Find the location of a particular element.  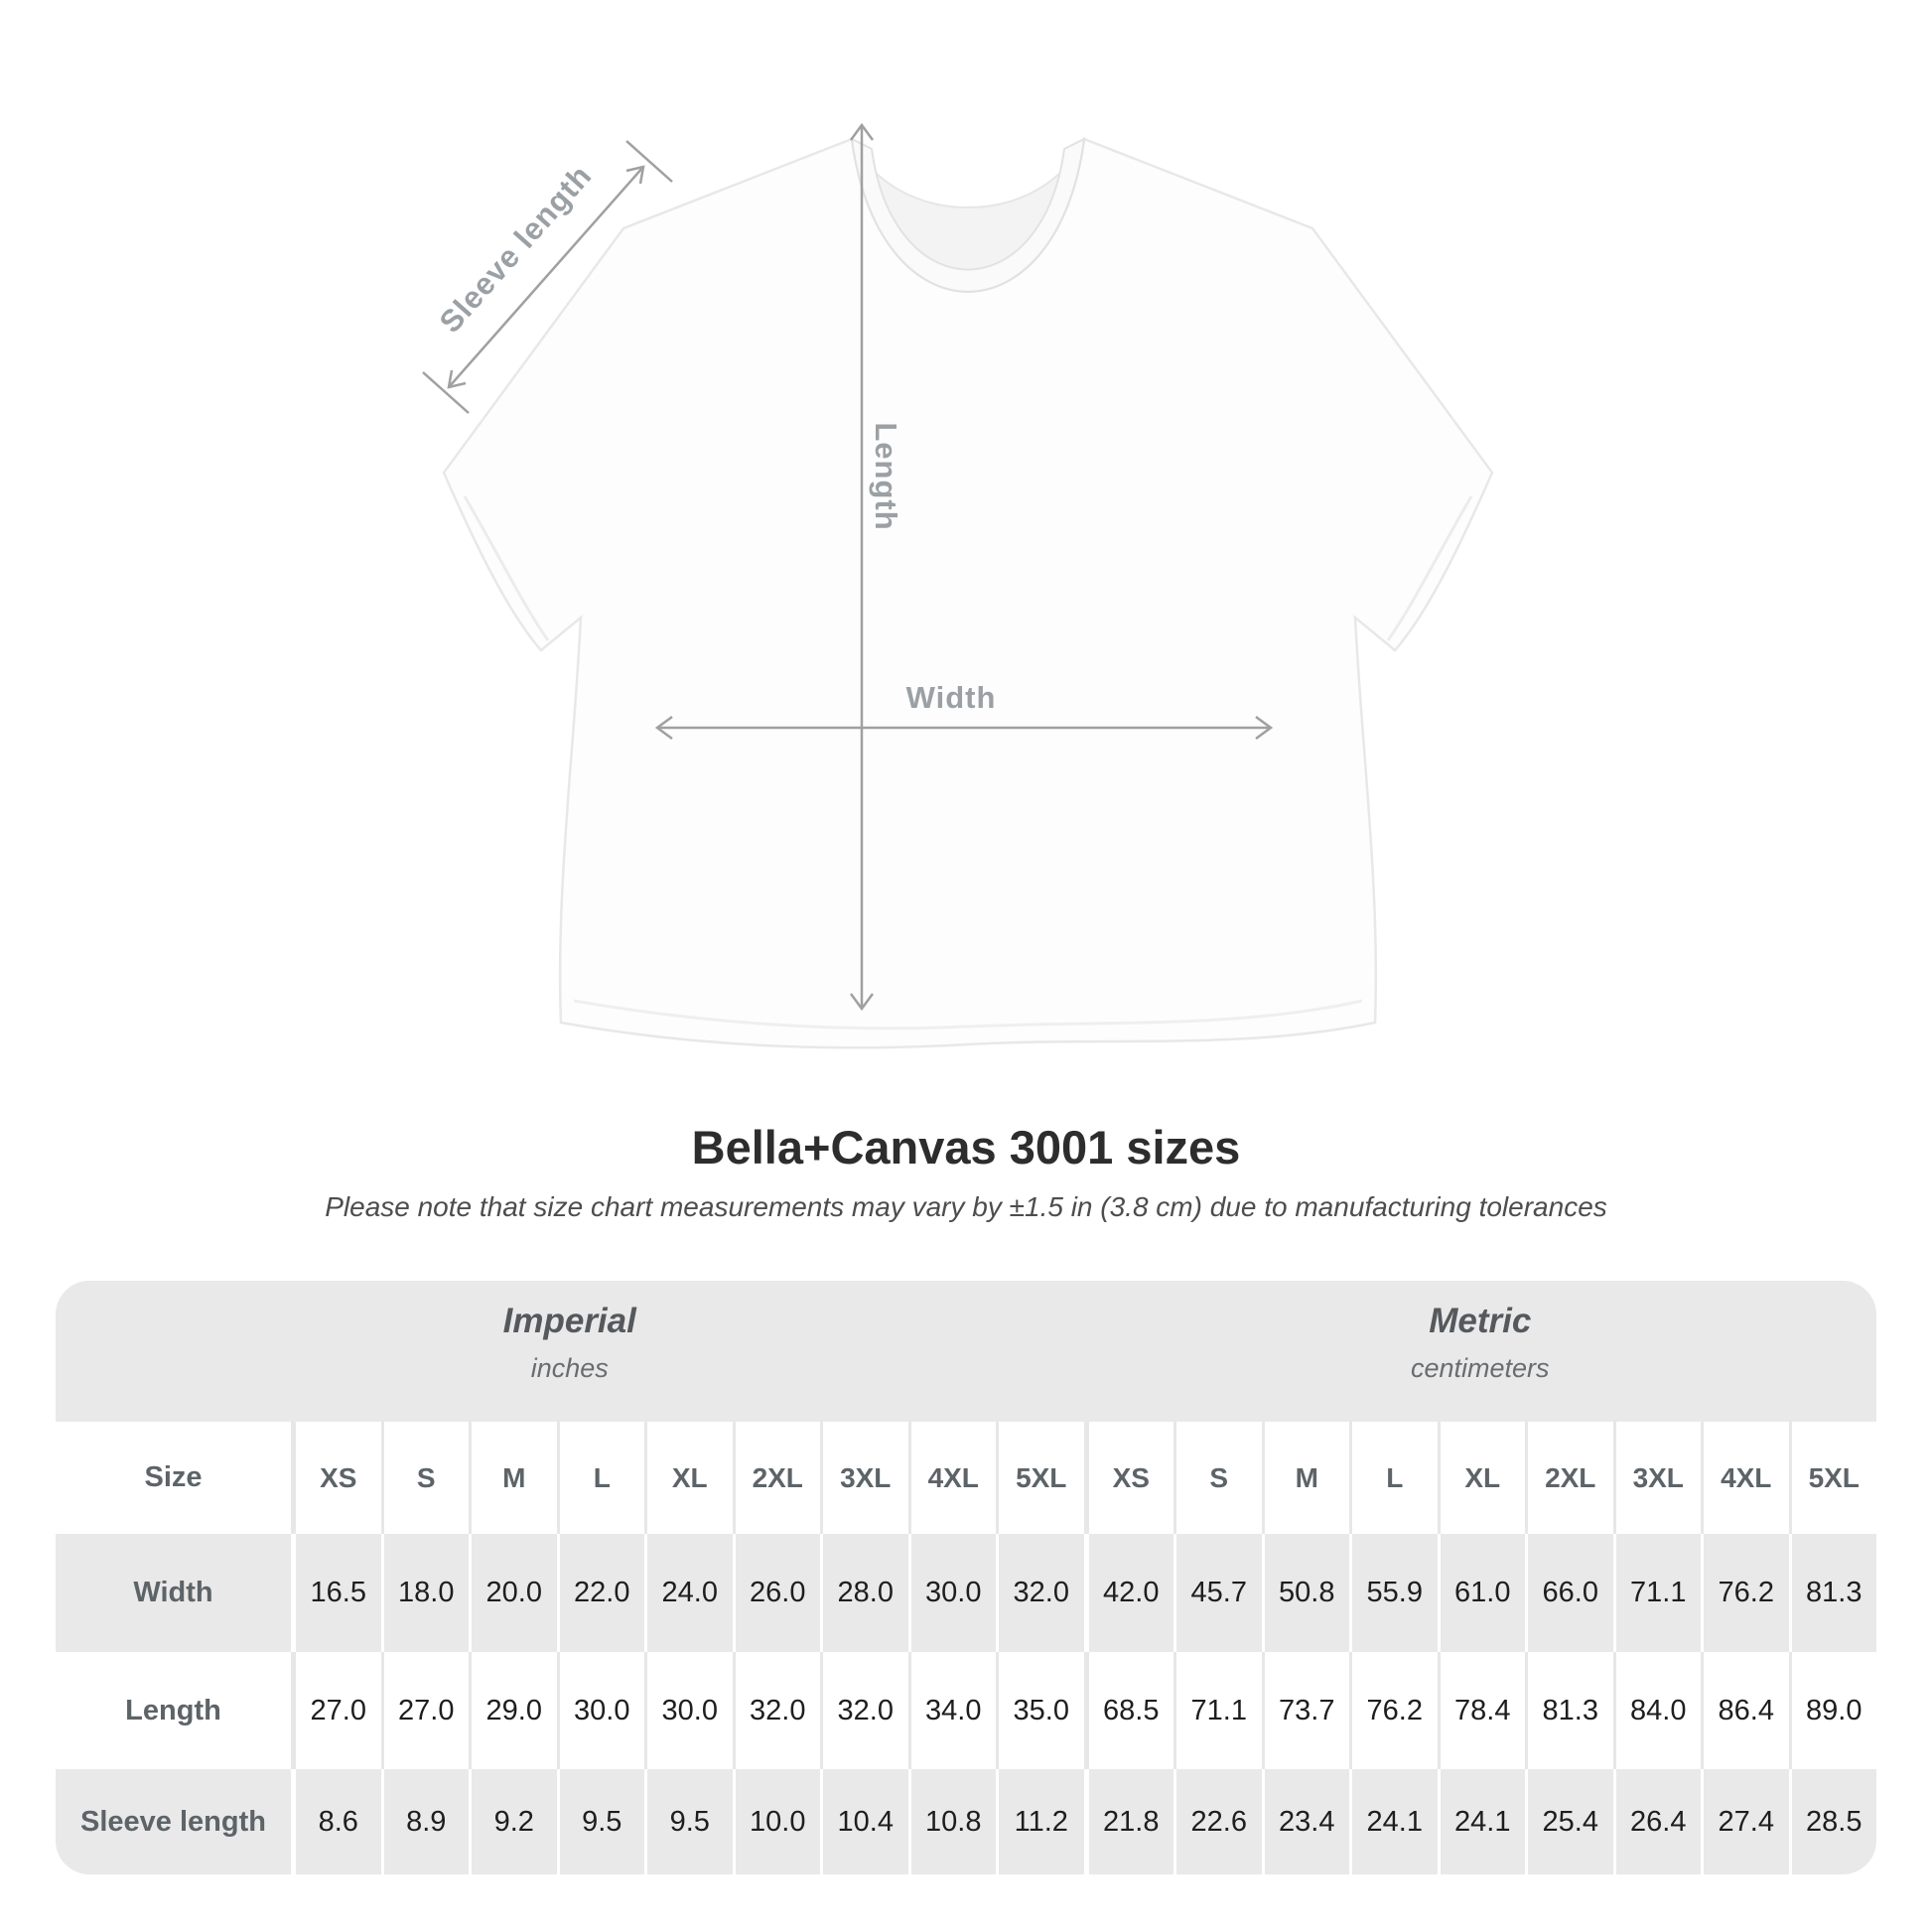

value-cell: 26.4 is located at coordinates (1657, 1822).